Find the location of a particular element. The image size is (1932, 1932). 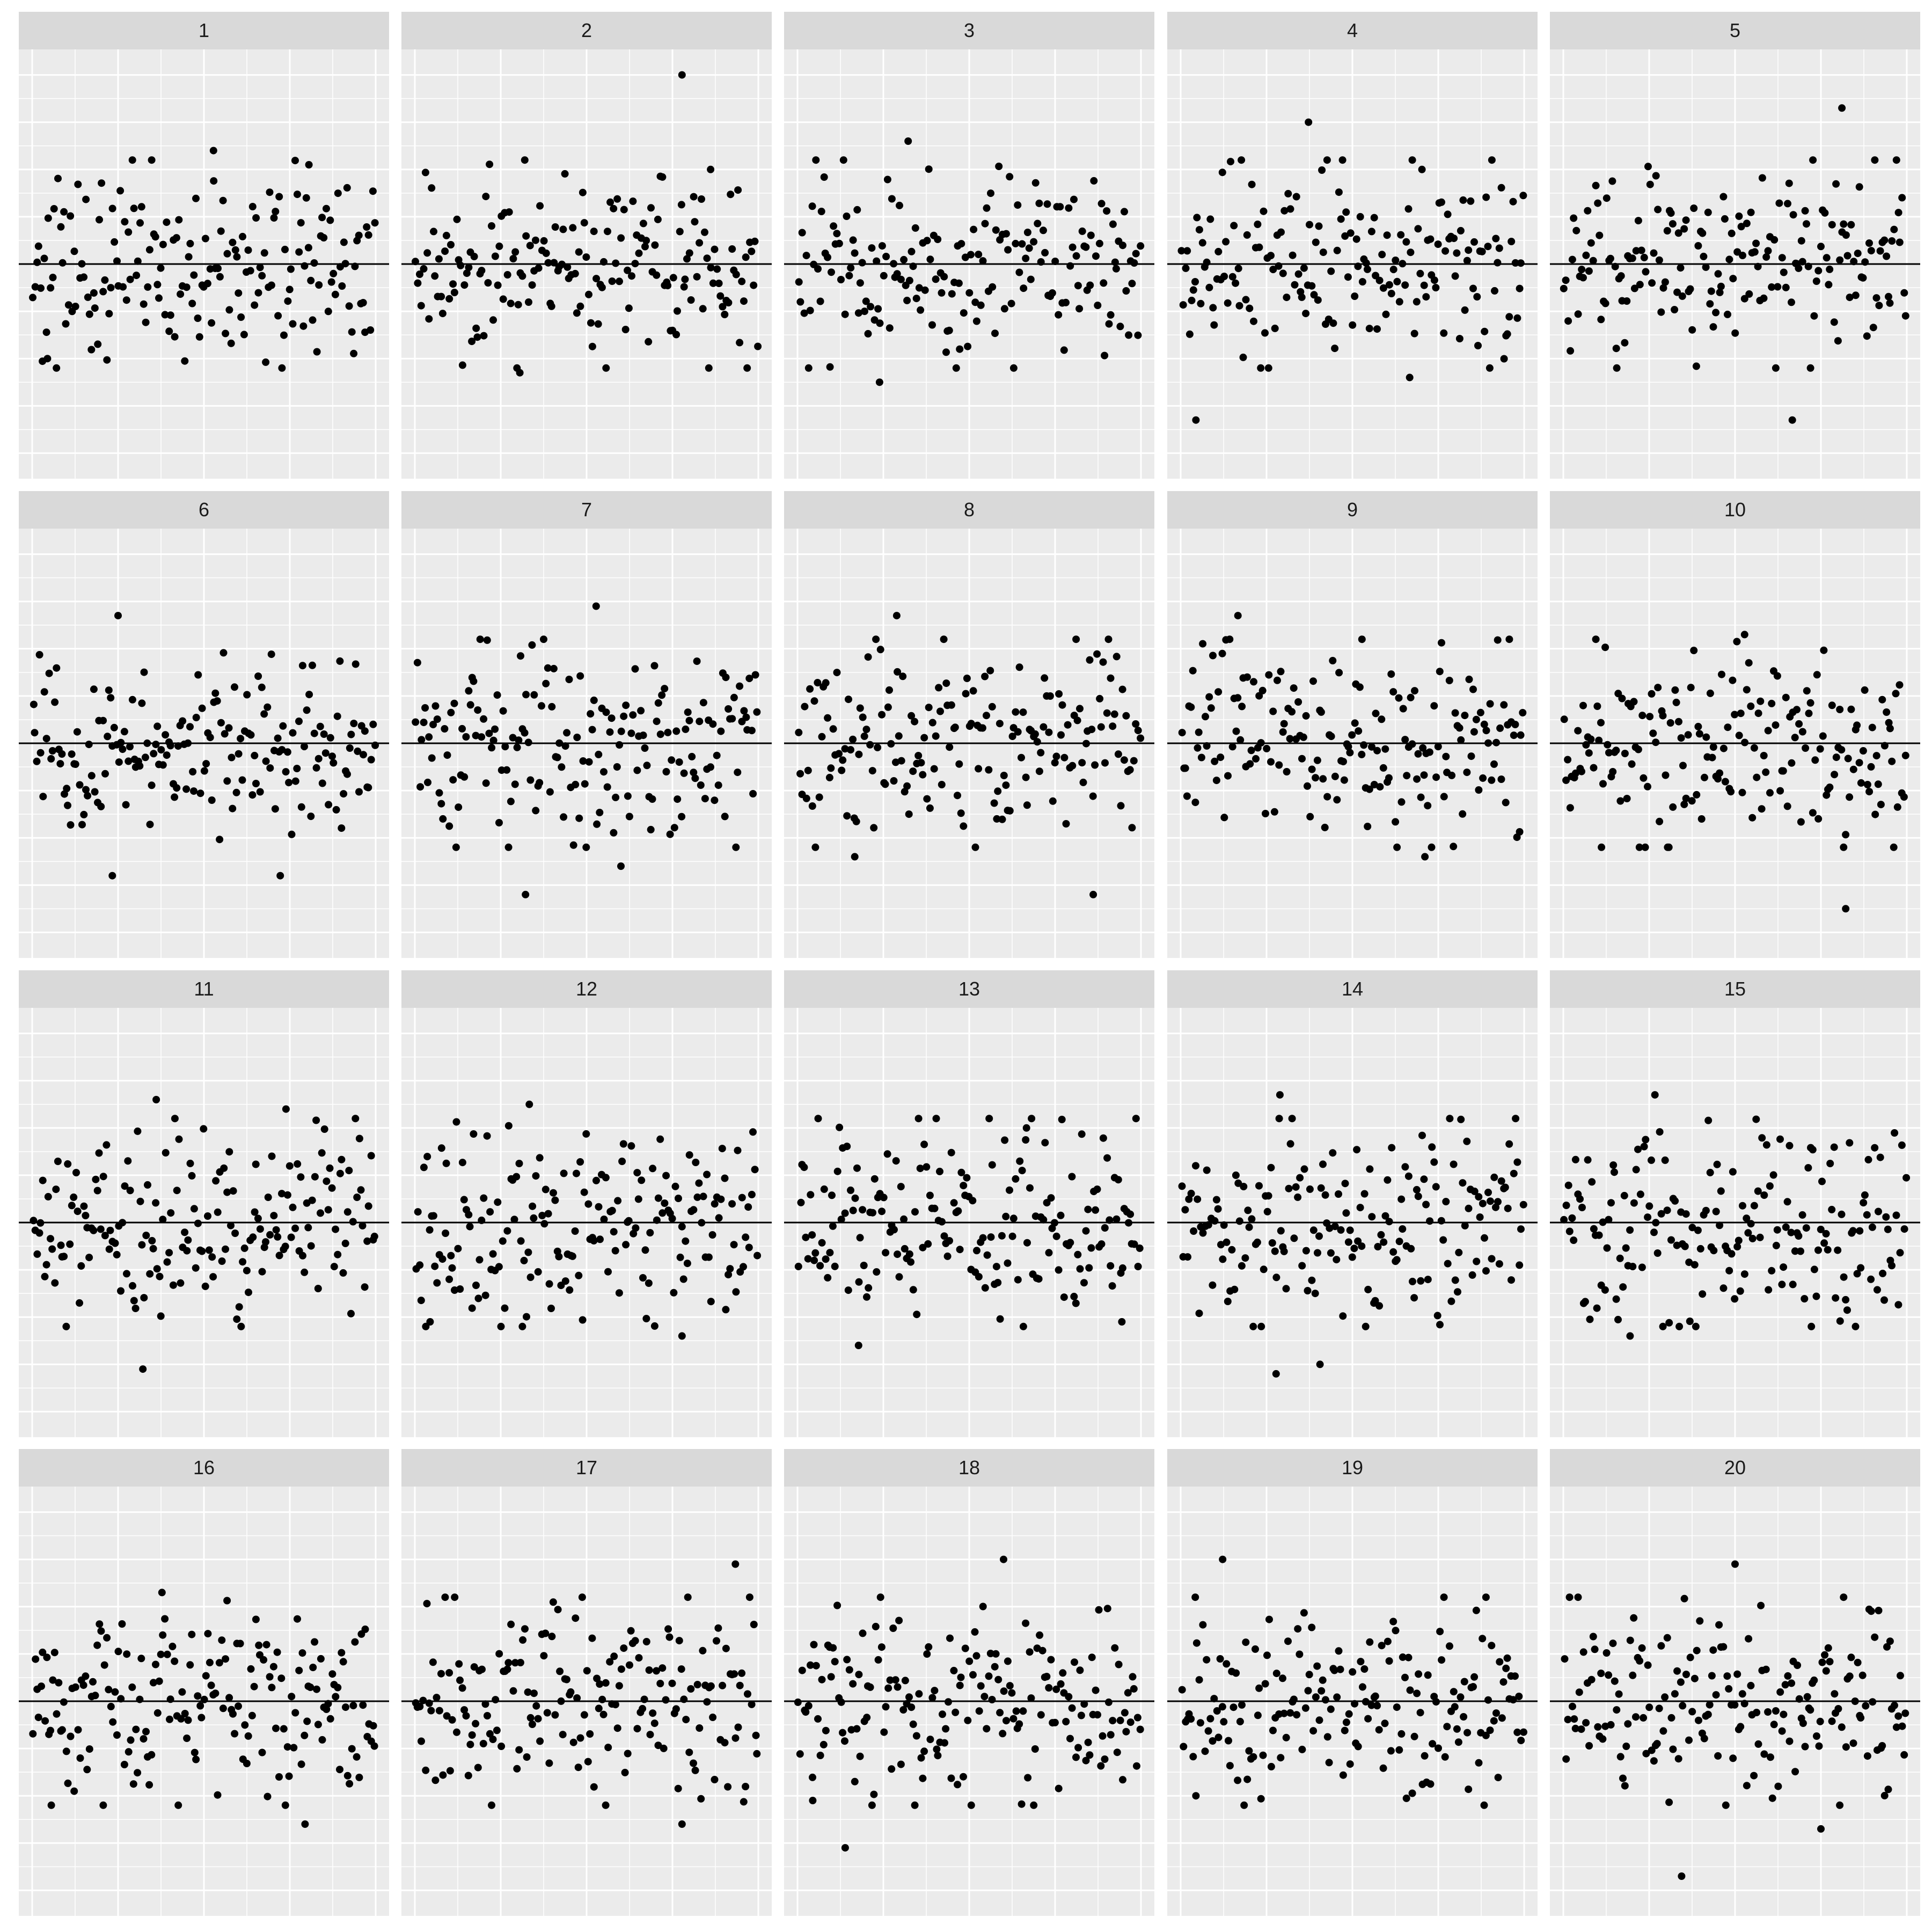

plot-area is located at coordinates (1352, 1701).